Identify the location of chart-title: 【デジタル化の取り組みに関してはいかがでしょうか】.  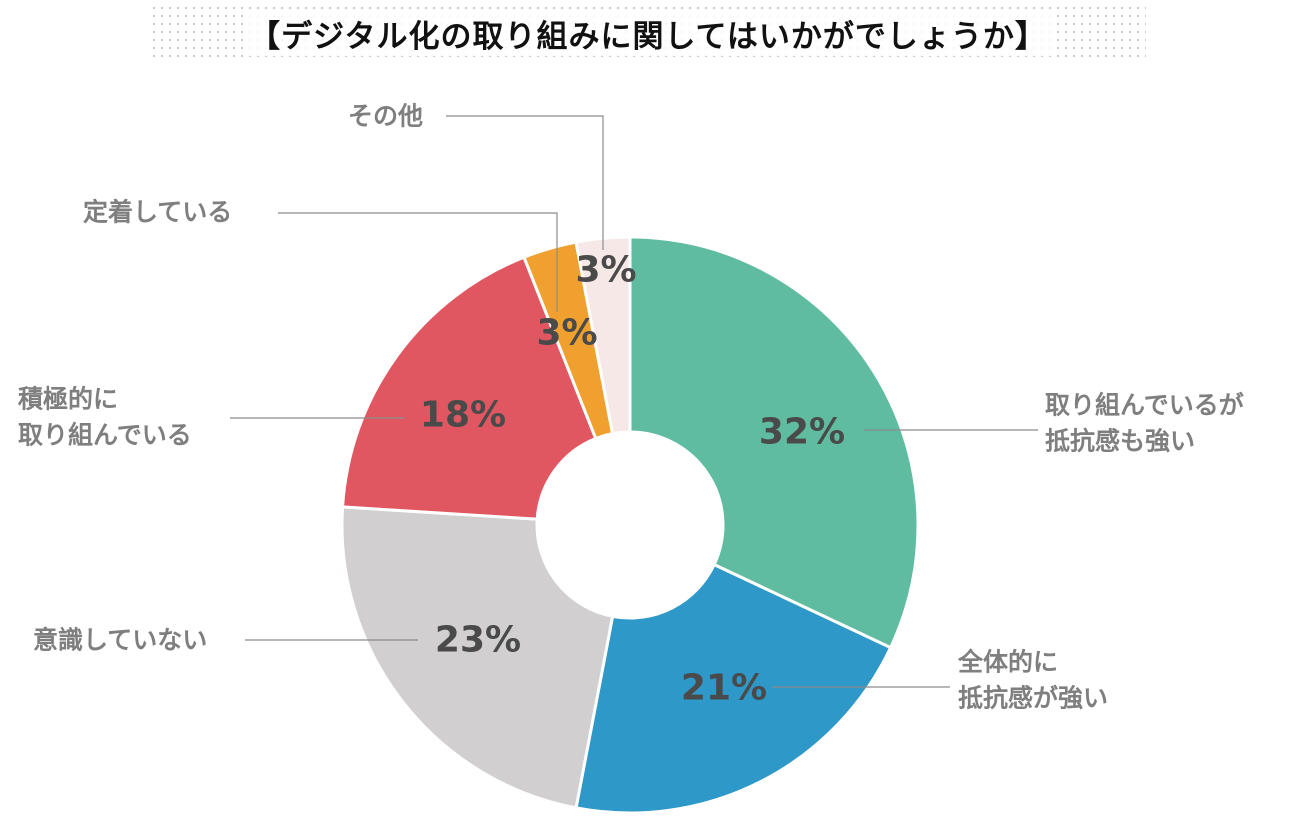
(648, 33).